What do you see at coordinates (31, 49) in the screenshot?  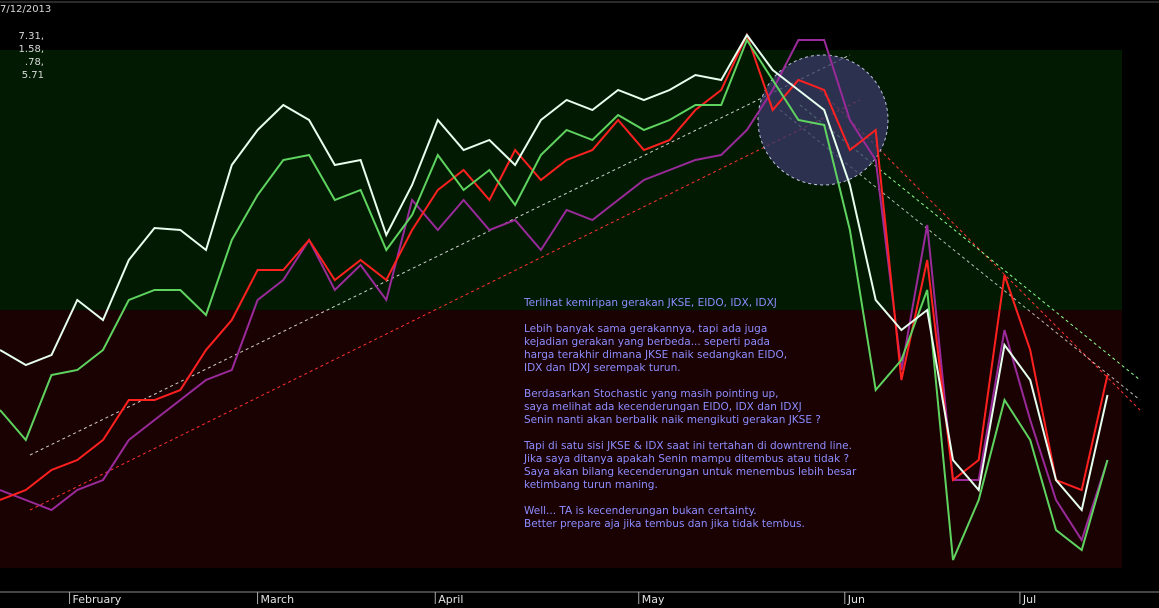 I see `header-line: 1.58,` at bounding box center [31, 49].